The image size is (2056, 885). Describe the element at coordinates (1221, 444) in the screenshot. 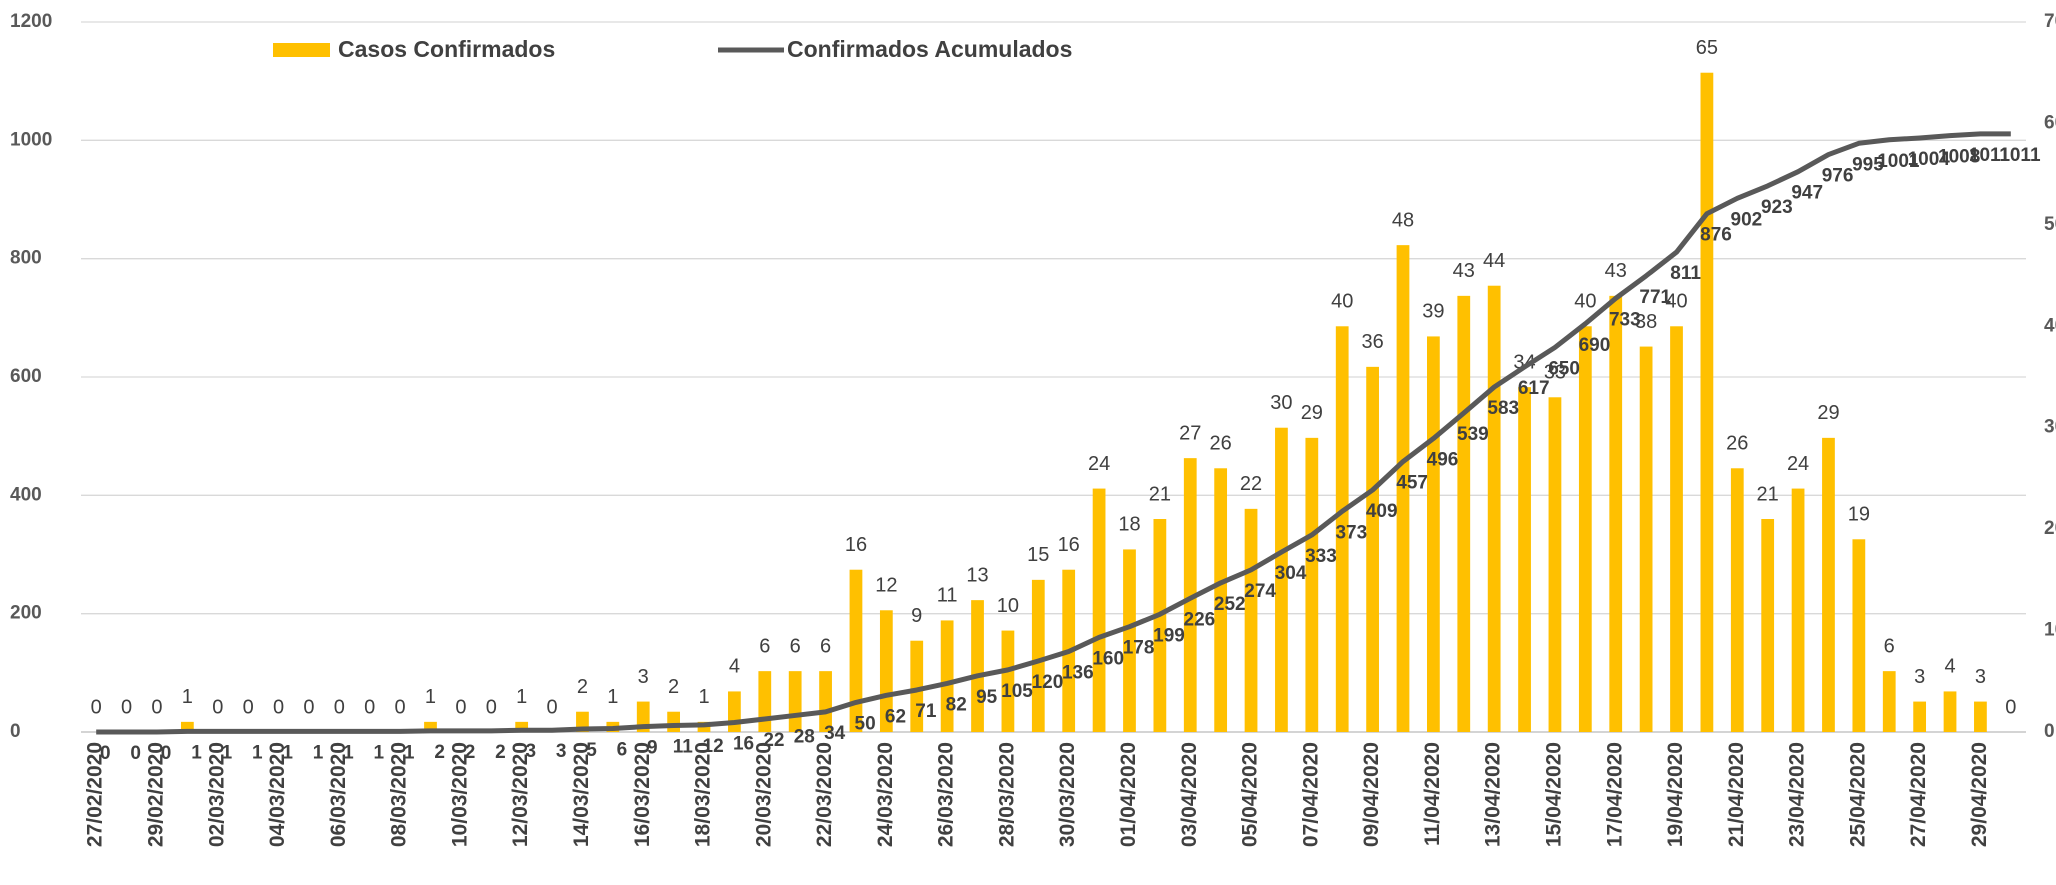

I see `bar-value-label: 26` at that location.